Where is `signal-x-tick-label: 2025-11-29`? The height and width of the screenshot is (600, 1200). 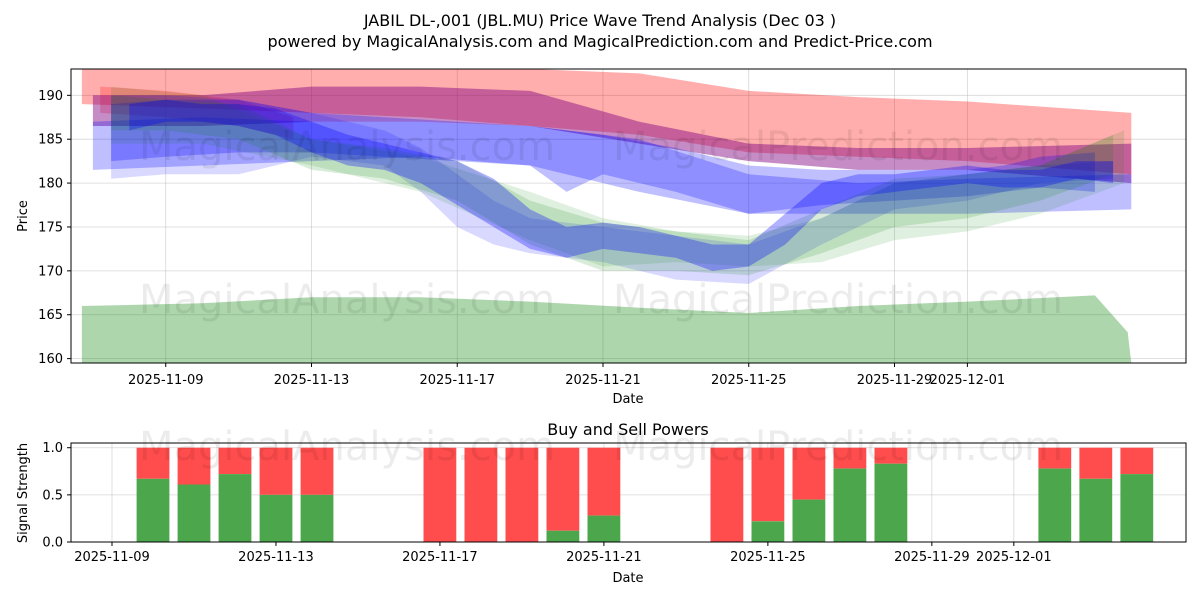
signal-x-tick-label: 2025-11-29 is located at coordinates (932, 557).